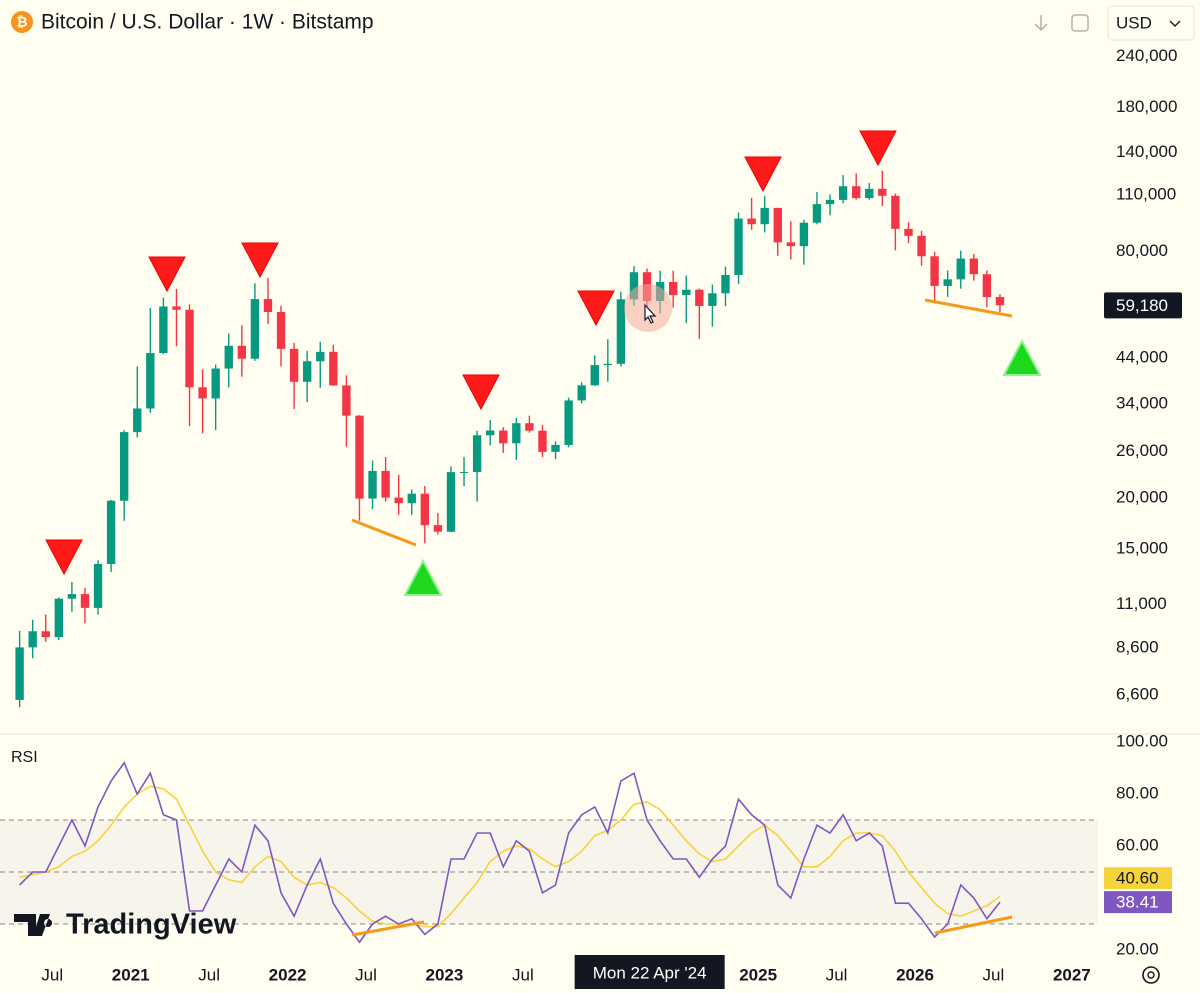 This screenshot has height=993, width=1200. Describe the element at coordinates (445, 974) in the screenshot. I see `x-tick-label: 2023` at that location.